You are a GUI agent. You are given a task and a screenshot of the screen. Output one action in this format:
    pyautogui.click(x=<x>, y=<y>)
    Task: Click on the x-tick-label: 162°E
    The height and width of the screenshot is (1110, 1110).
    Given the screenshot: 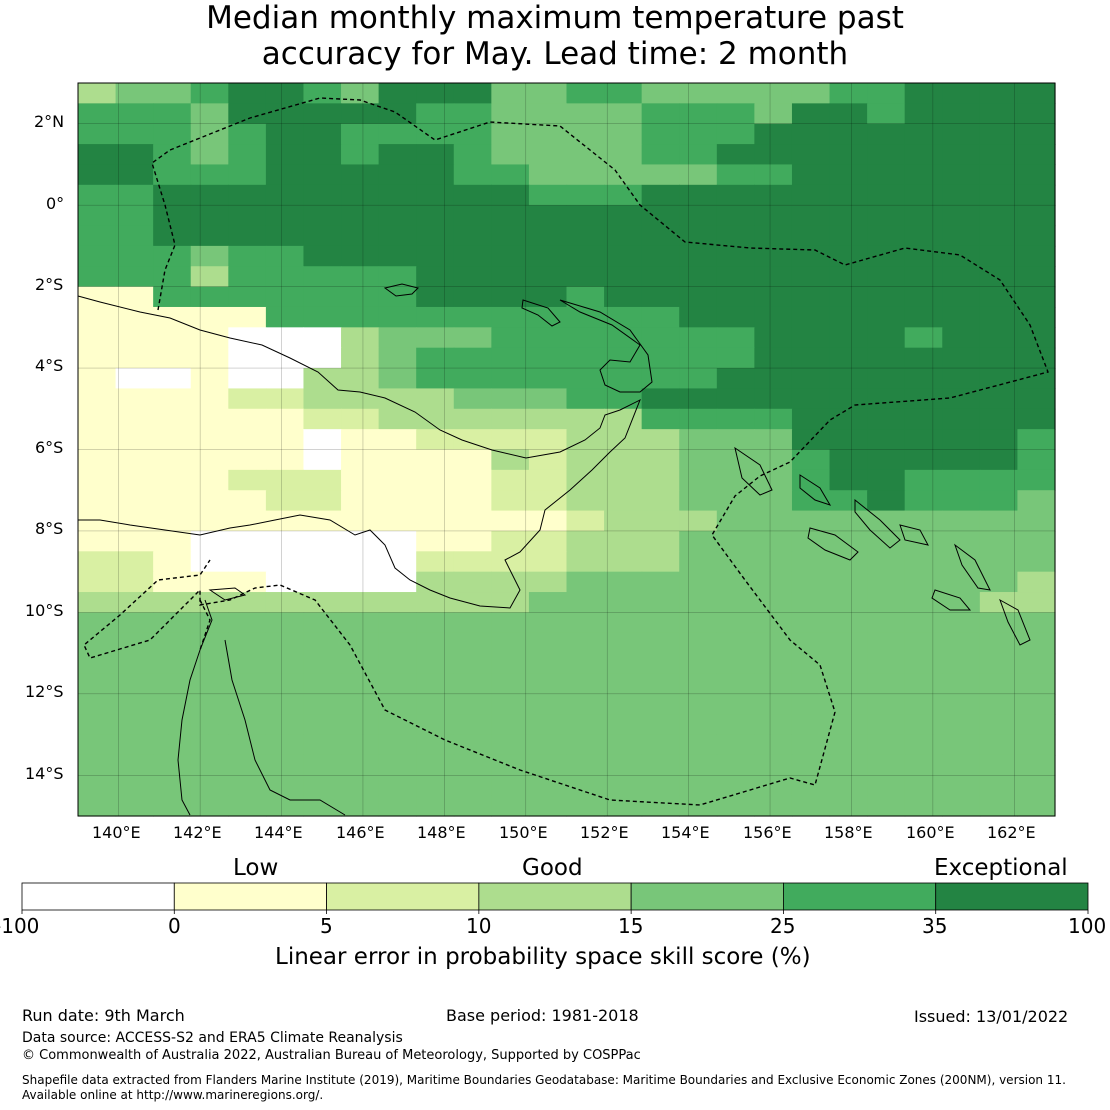 What is the action you would take?
    pyautogui.click(x=1011, y=832)
    